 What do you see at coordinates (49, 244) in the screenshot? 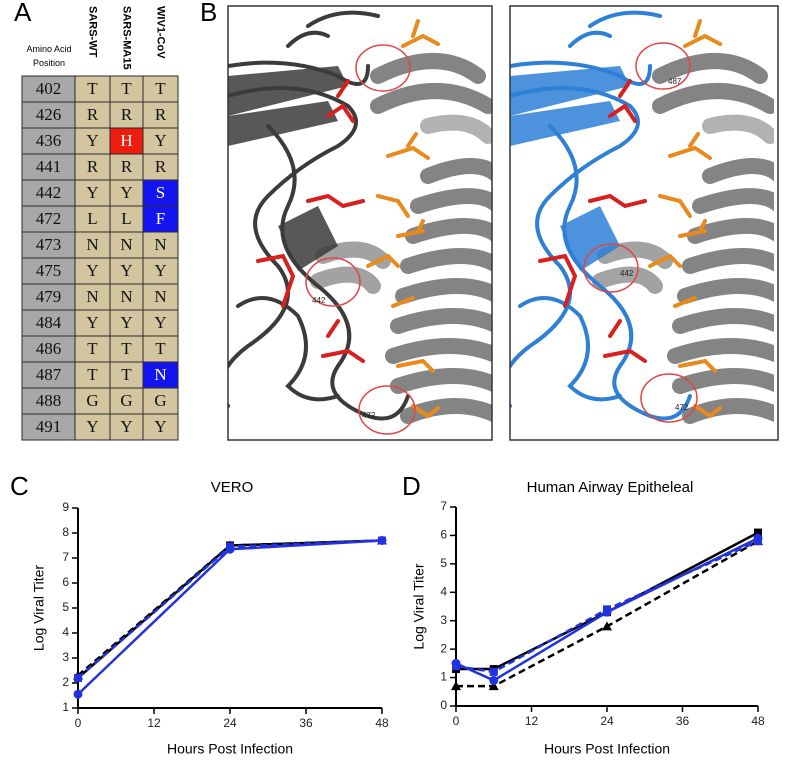
I see `cell-text: 473` at bounding box center [49, 244].